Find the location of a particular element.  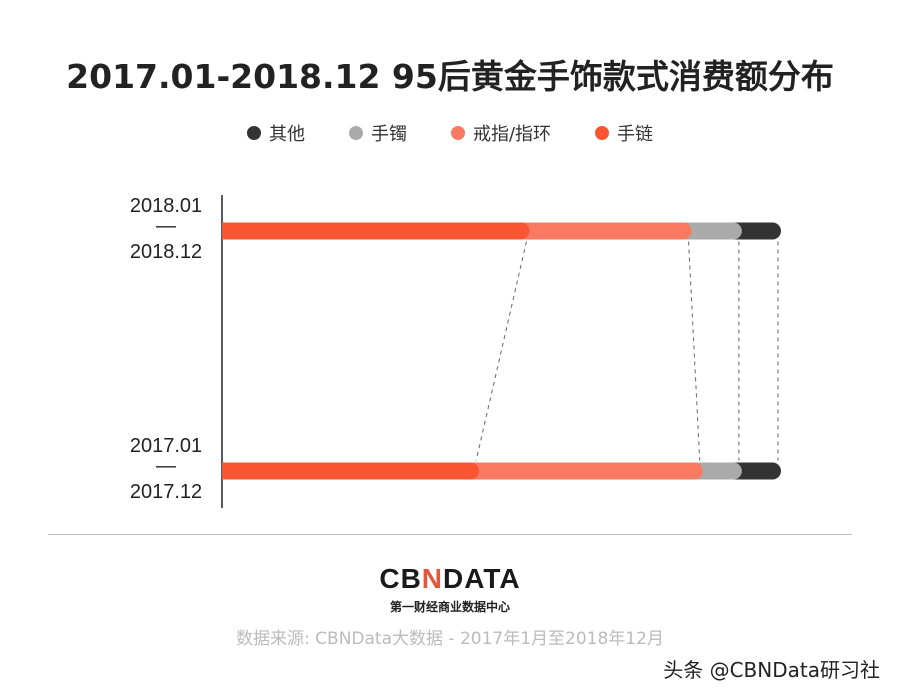

divider is located at coordinates (450, 534).